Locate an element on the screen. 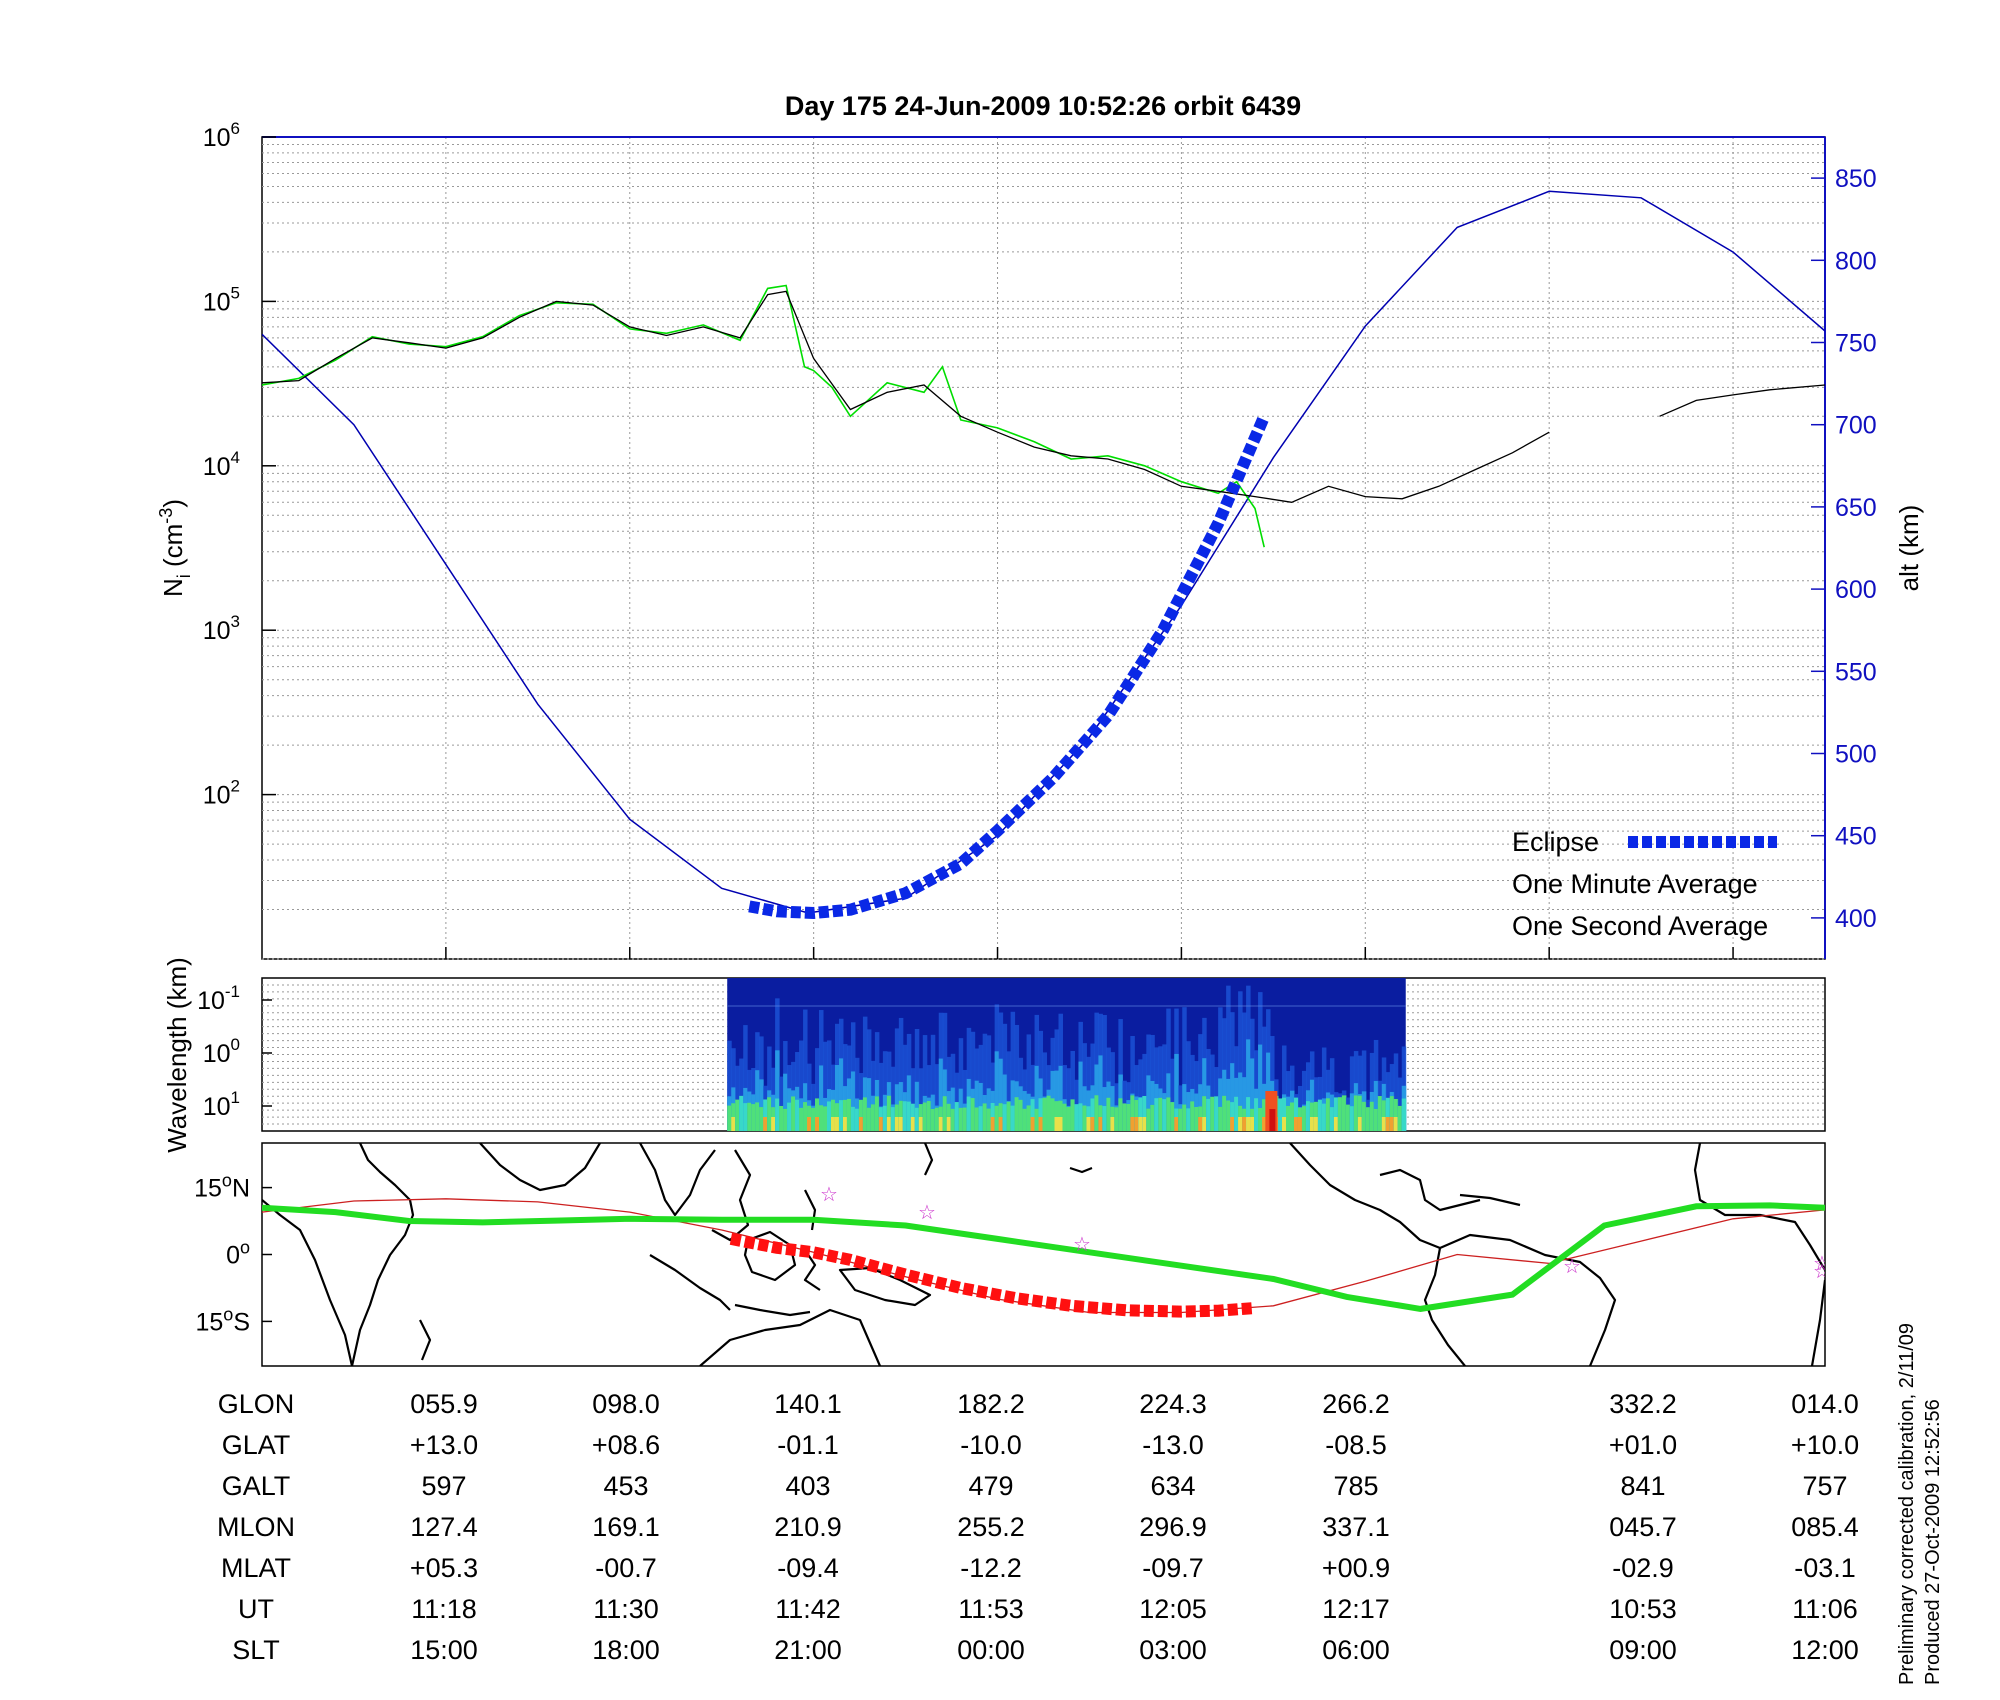 This screenshot has width=2000, height=1700. table-cell: 266.2 is located at coordinates (1356, 1404).